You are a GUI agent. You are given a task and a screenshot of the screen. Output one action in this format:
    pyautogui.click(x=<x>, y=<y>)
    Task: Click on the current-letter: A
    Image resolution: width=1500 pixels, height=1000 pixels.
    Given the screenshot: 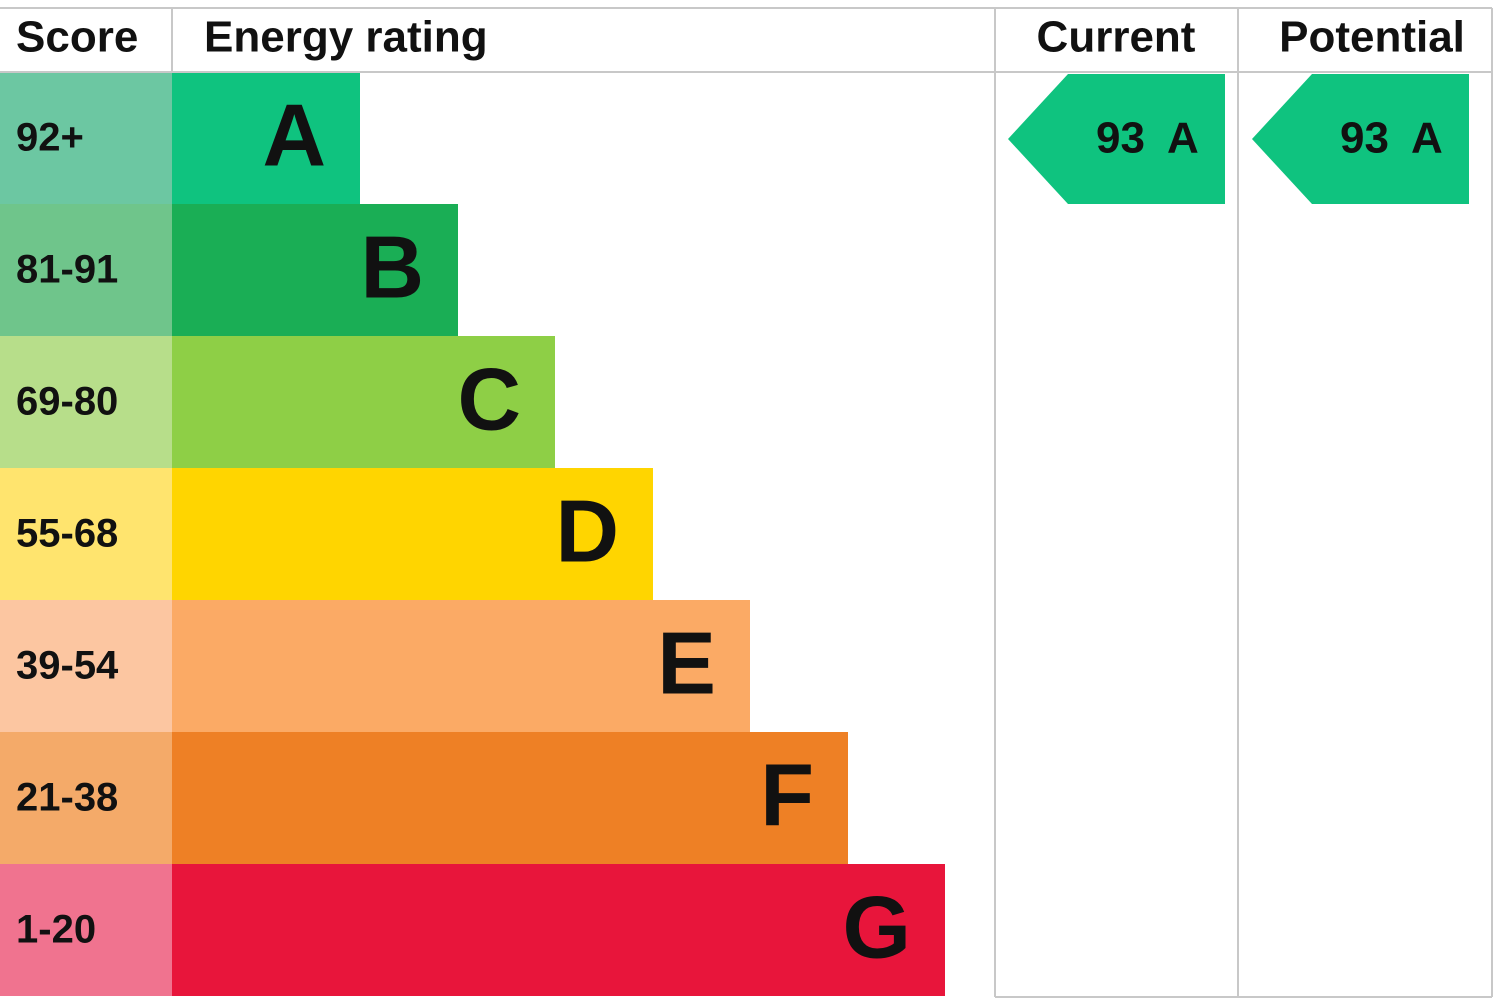 What is the action you would take?
    pyautogui.click(x=1183, y=138)
    